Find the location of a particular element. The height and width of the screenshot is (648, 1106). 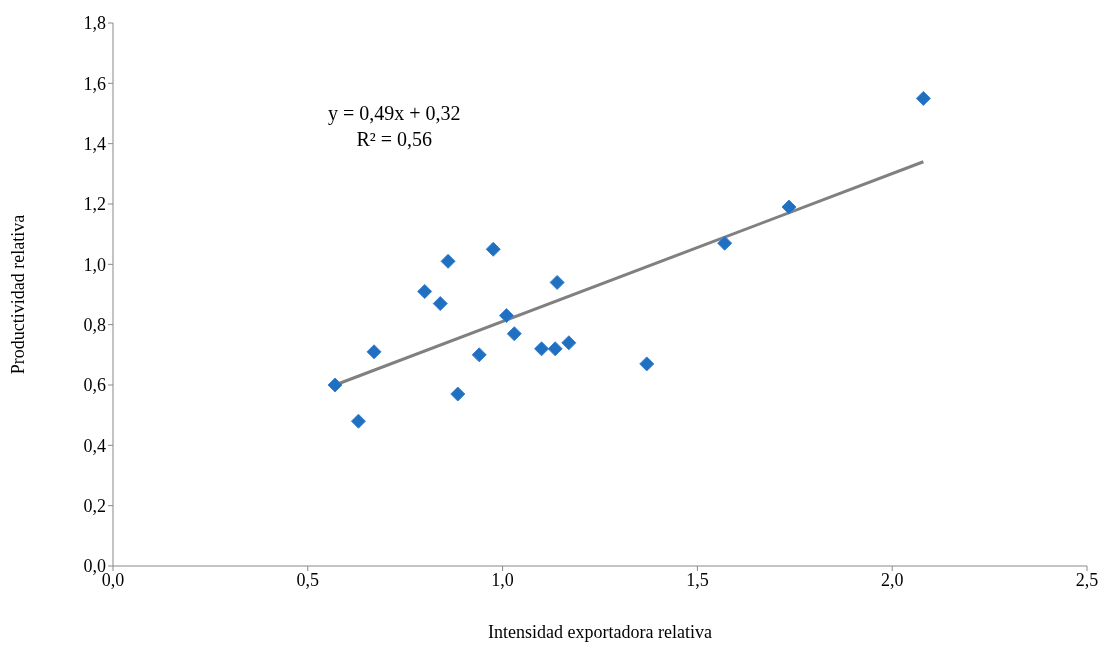

y-tick-label: 0,8 is located at coordinates (94, 325).